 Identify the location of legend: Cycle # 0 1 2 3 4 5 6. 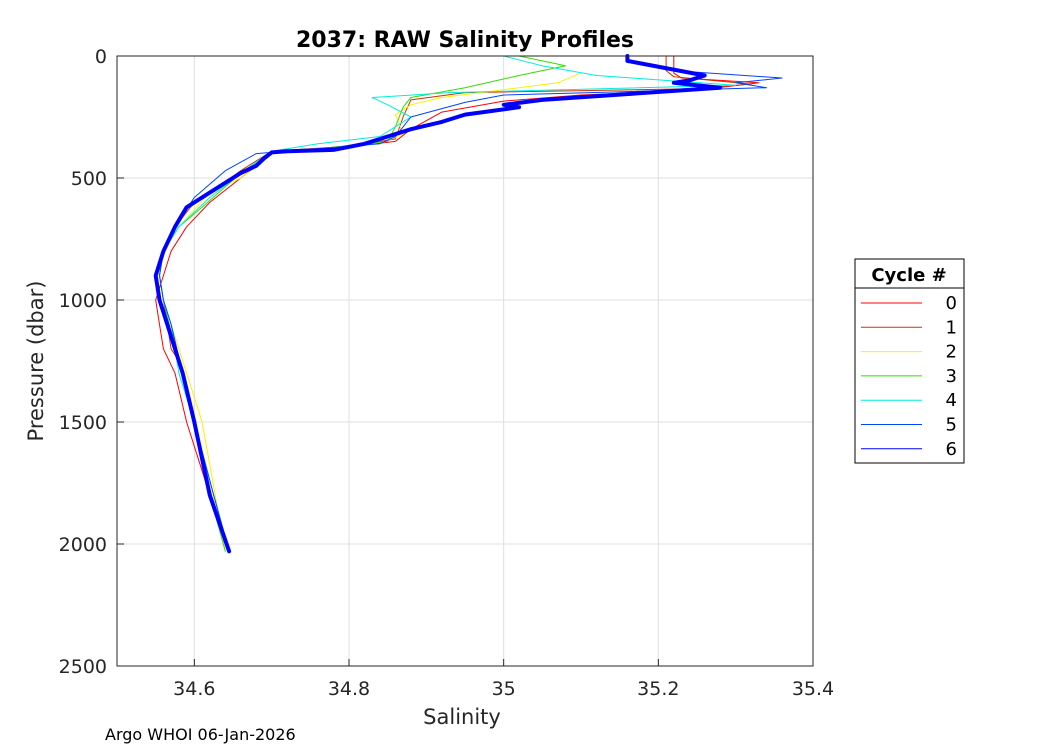
(909, 361).